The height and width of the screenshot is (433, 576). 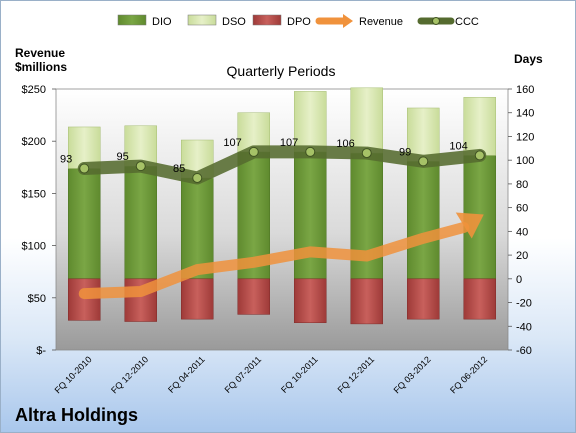 I want to click on category-tick-label: FQ 04-2011, so click(x=186, y=374).